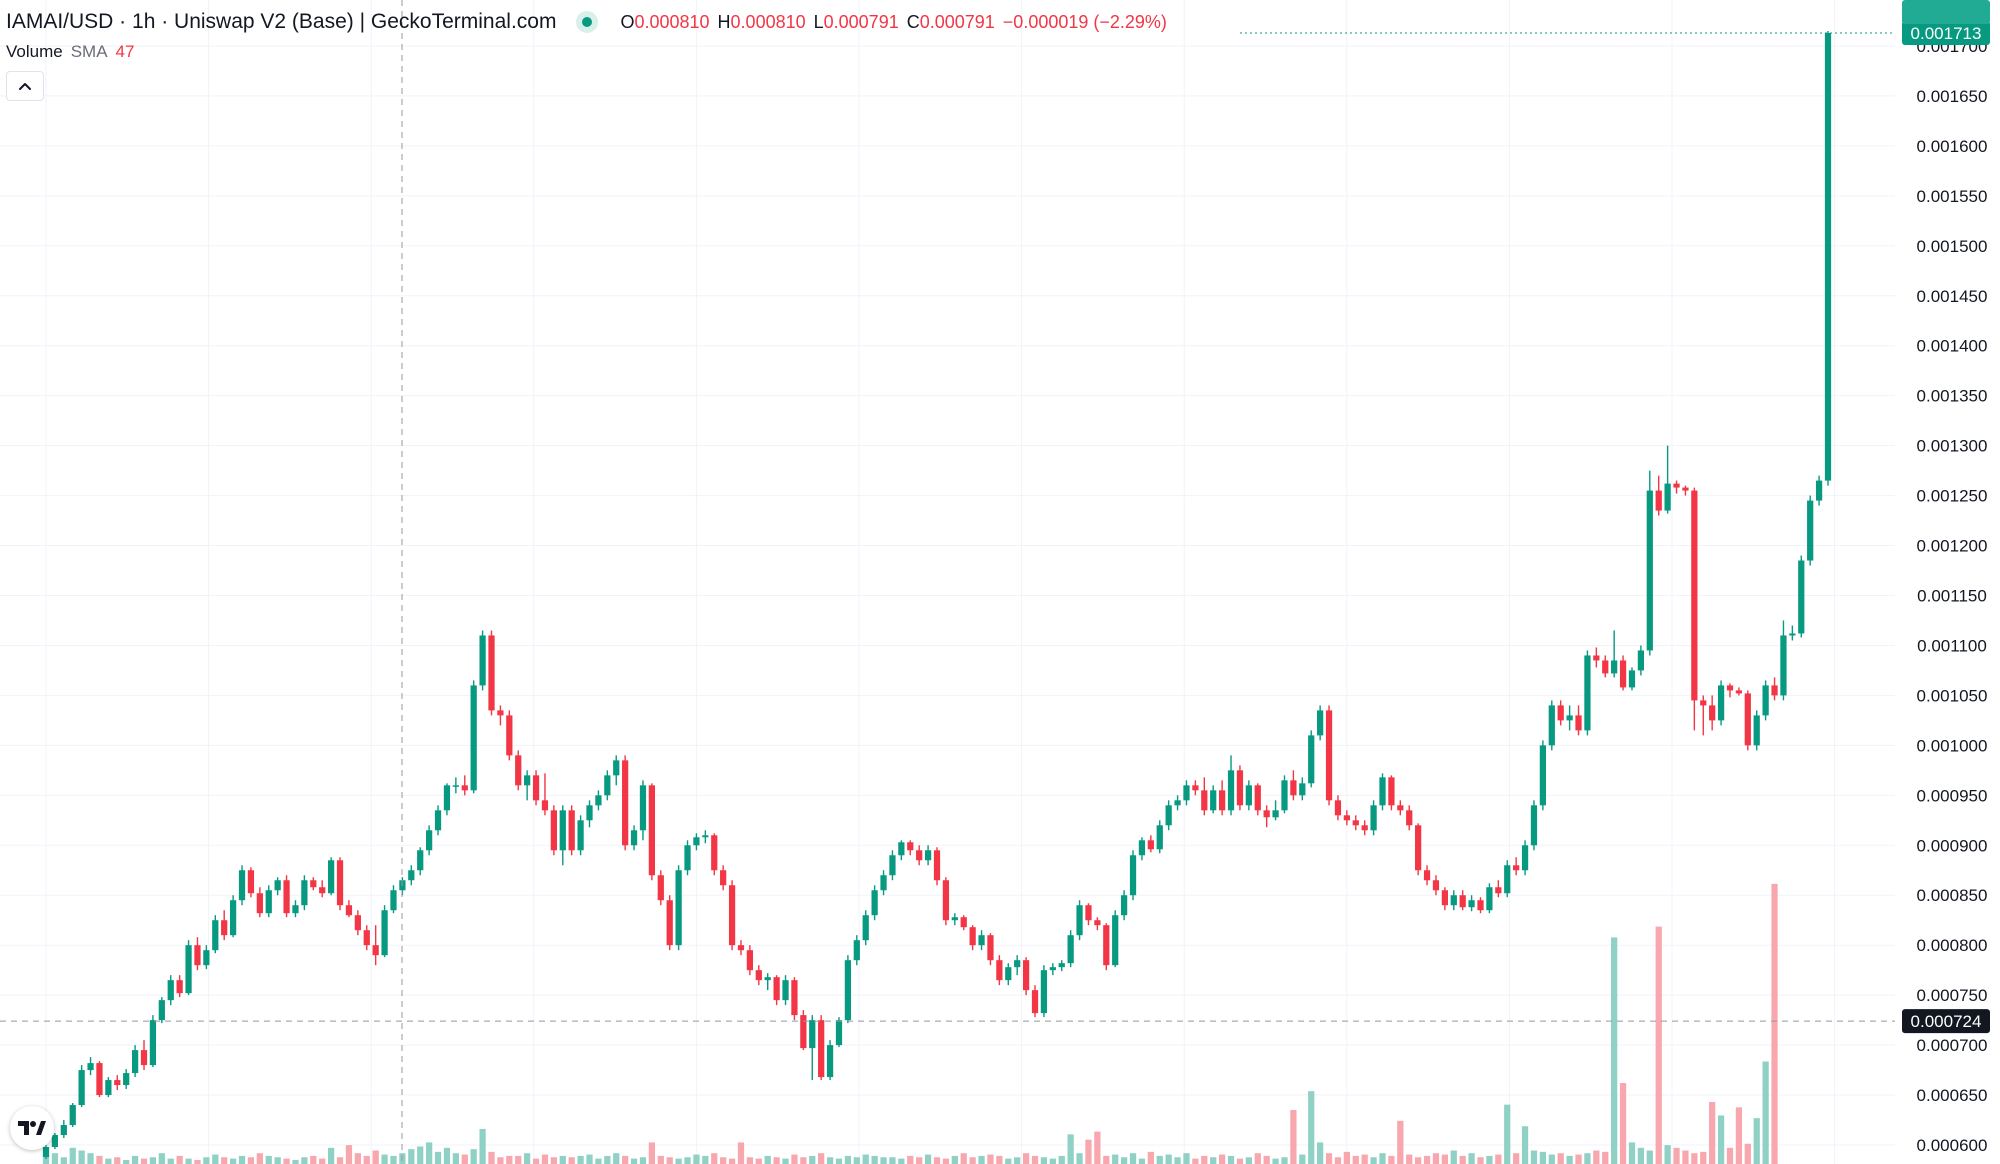 The width and height of the screenshot is (2000, 1164). I want to click on y-tick-label: 0.000700, so click(1952, 1045).